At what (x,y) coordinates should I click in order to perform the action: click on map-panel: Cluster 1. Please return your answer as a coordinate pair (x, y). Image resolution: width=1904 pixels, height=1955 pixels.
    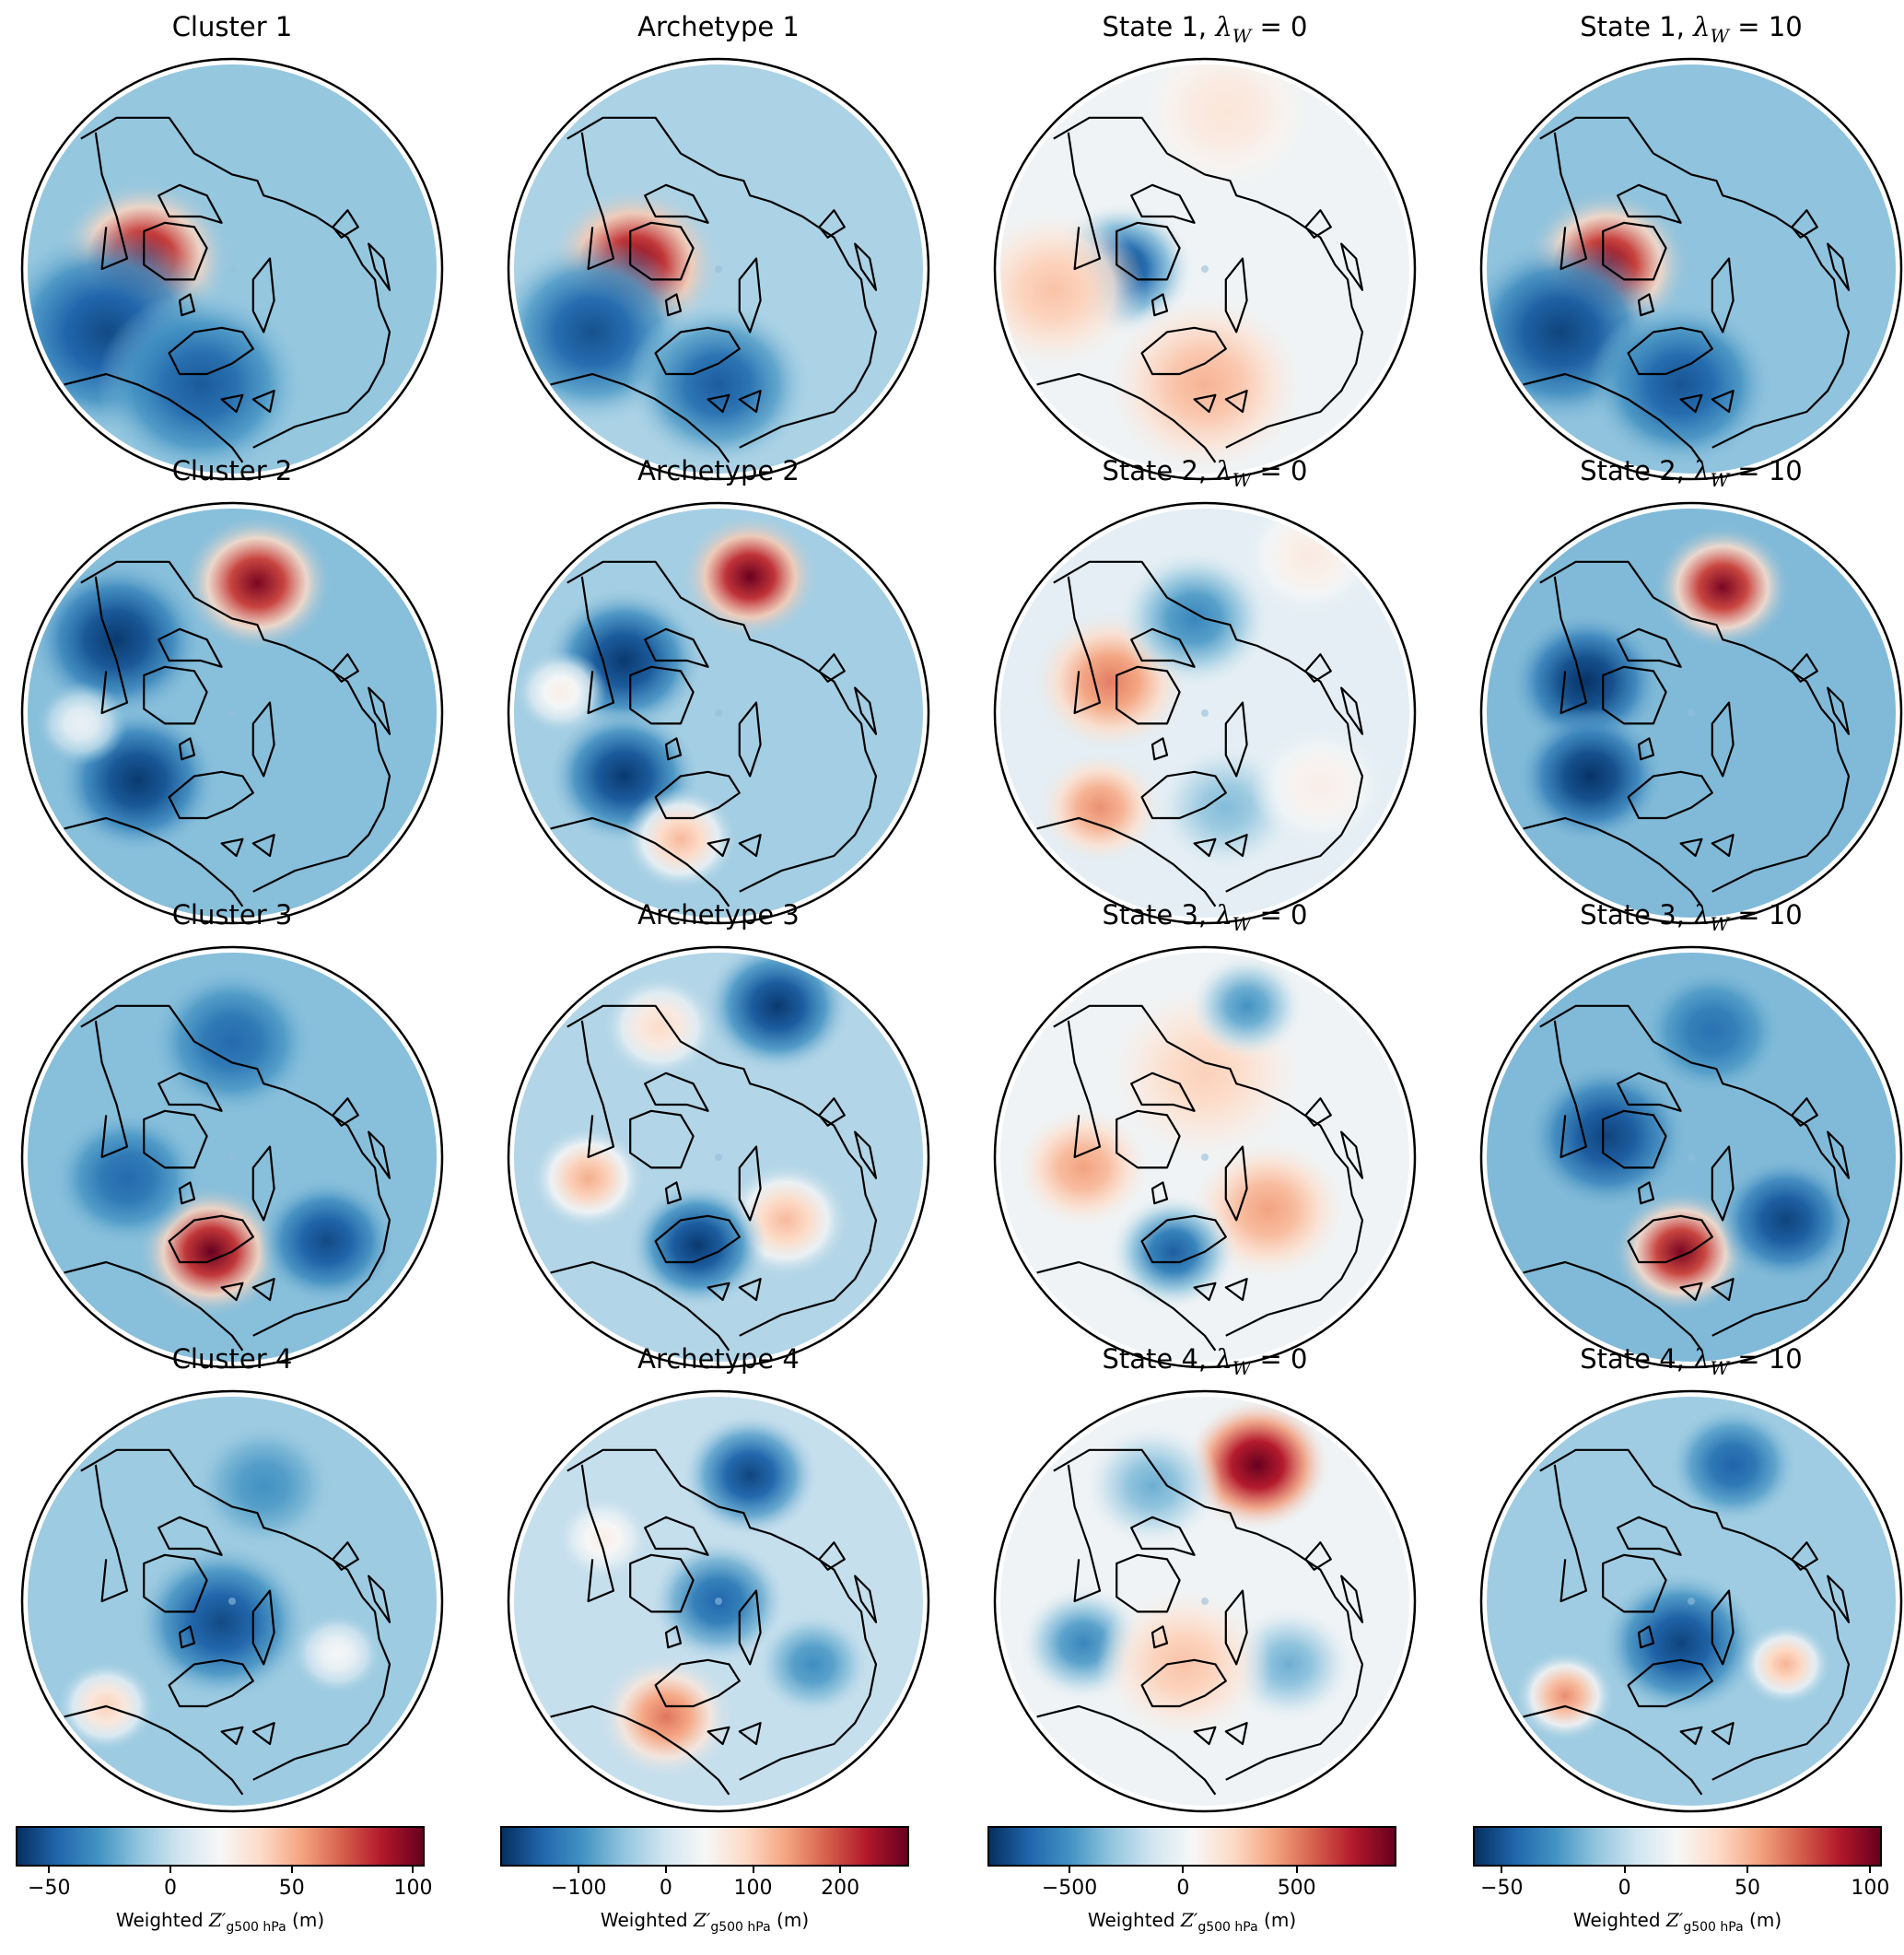
    Looking at the image, I should click on (232, 250).